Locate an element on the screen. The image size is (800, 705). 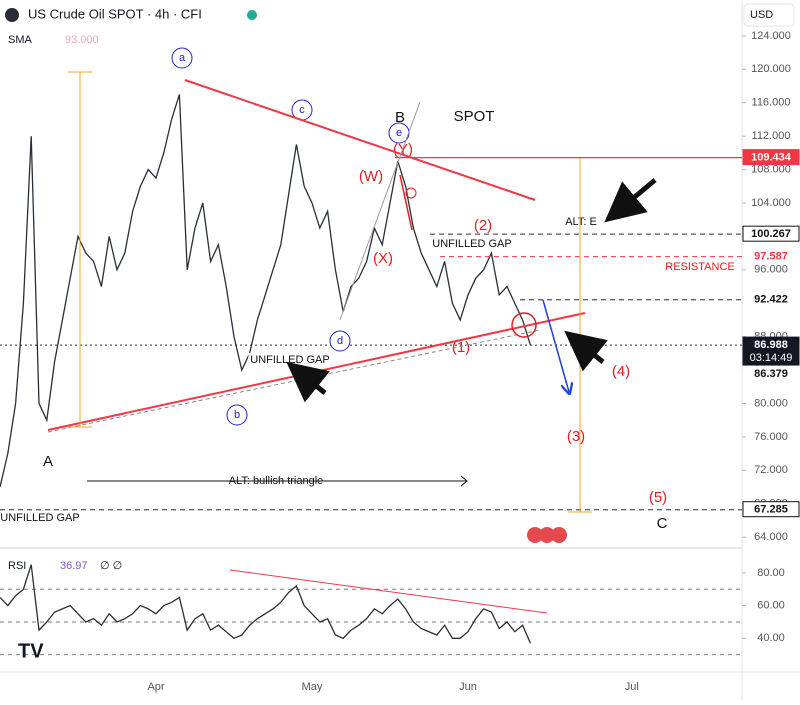
price-label: 92.422 is located at coordinates (771, 300).